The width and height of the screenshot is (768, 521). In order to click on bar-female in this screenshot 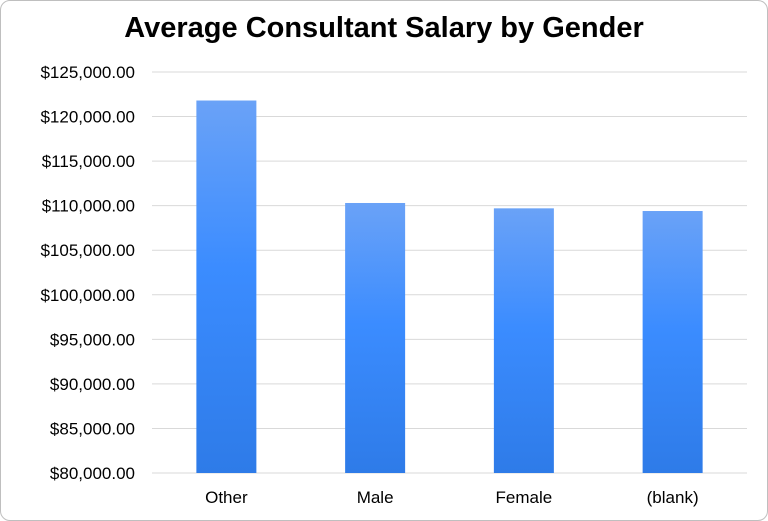, I will do `click(523, 340)`.